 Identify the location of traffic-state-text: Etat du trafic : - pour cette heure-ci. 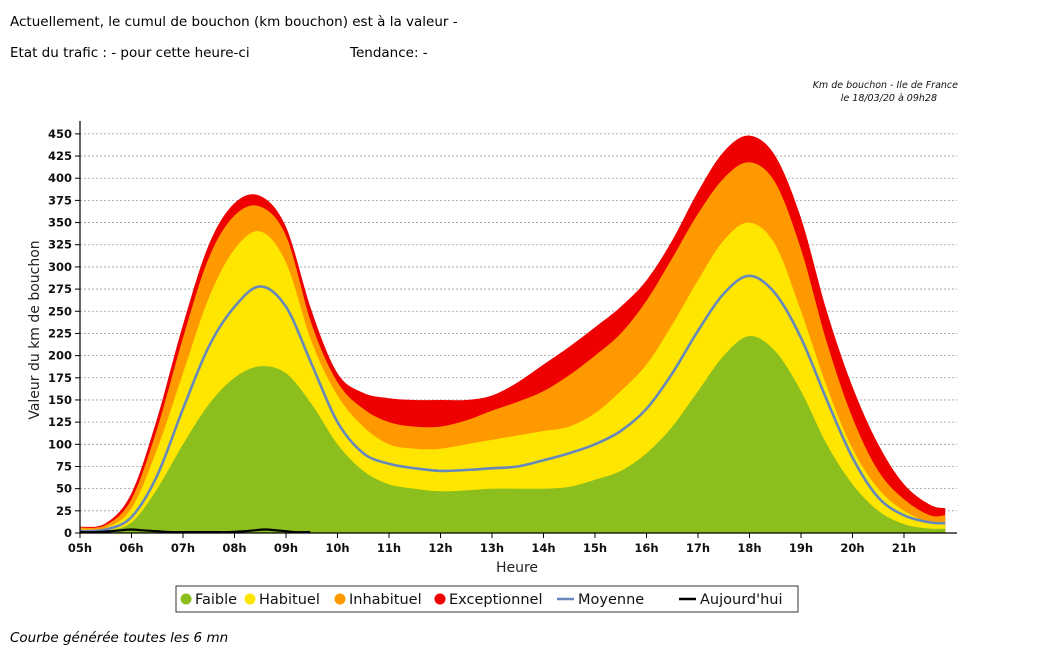
(130, 53).